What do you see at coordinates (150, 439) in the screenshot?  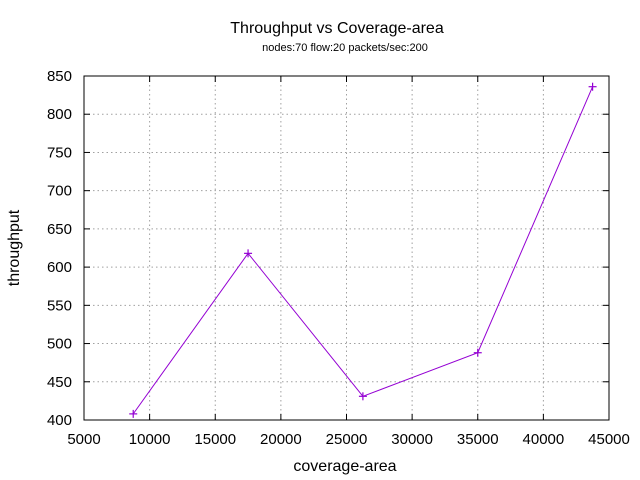 I see `x-tick-label: 10000` at bounding box center [150, 439].